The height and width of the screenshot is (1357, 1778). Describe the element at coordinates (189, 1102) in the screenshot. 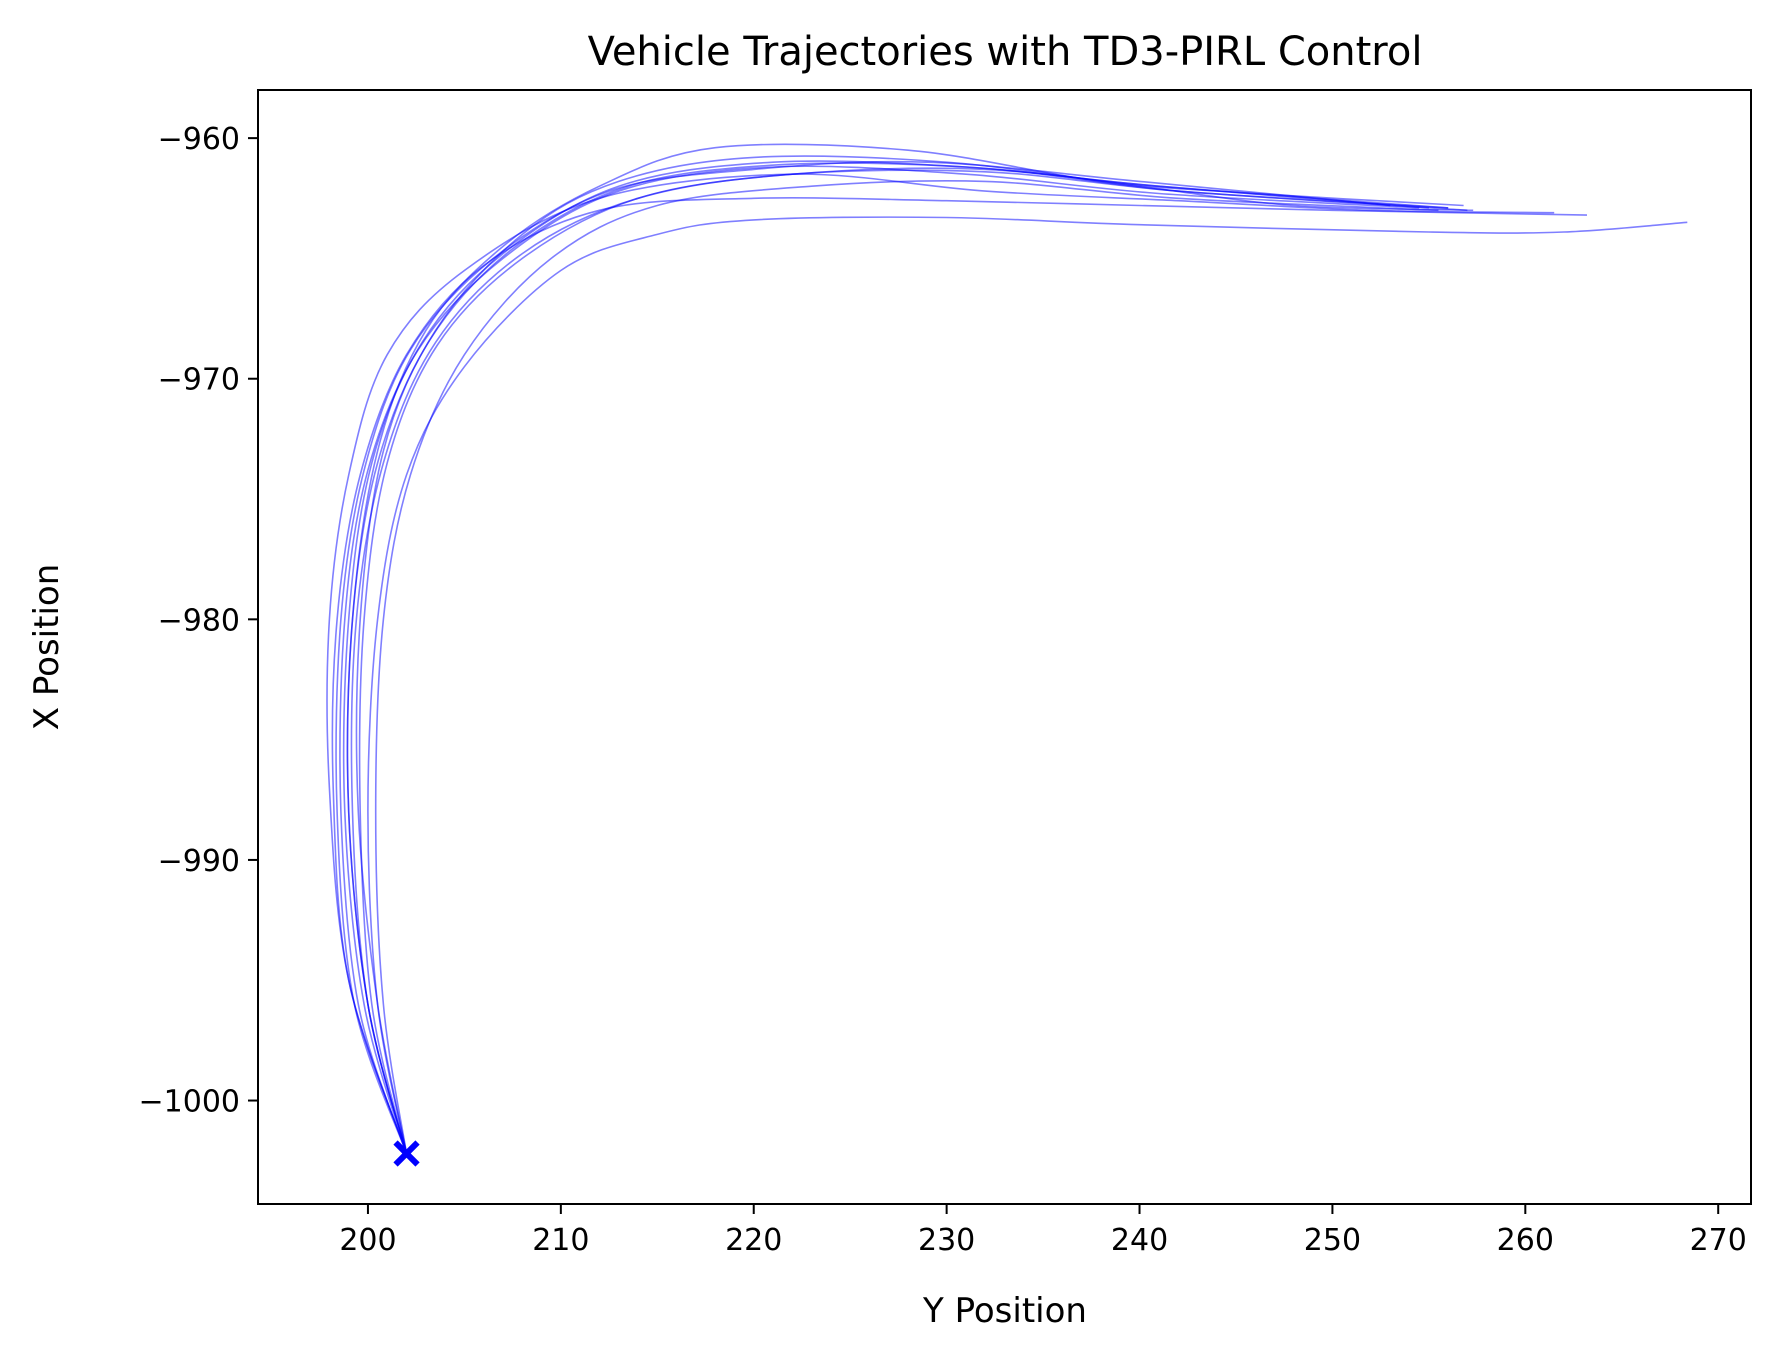

I see `y-tick-label: −1000` at that location.